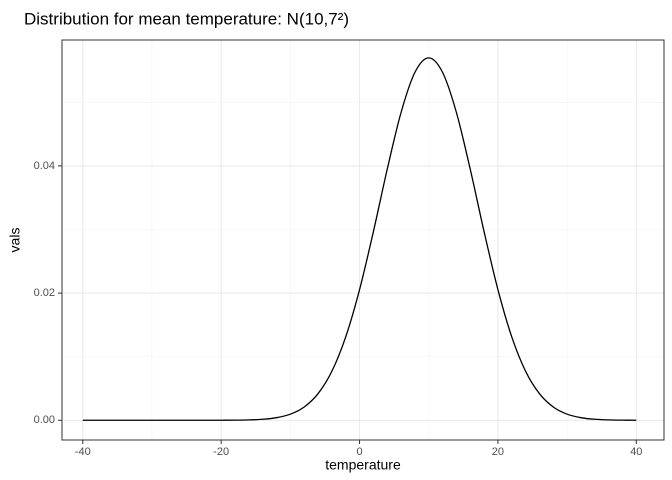  What do you see at coordinates (221, 452) in the screenshot?
I see `x-tick-label: -20` at bounding box center [221, 452].